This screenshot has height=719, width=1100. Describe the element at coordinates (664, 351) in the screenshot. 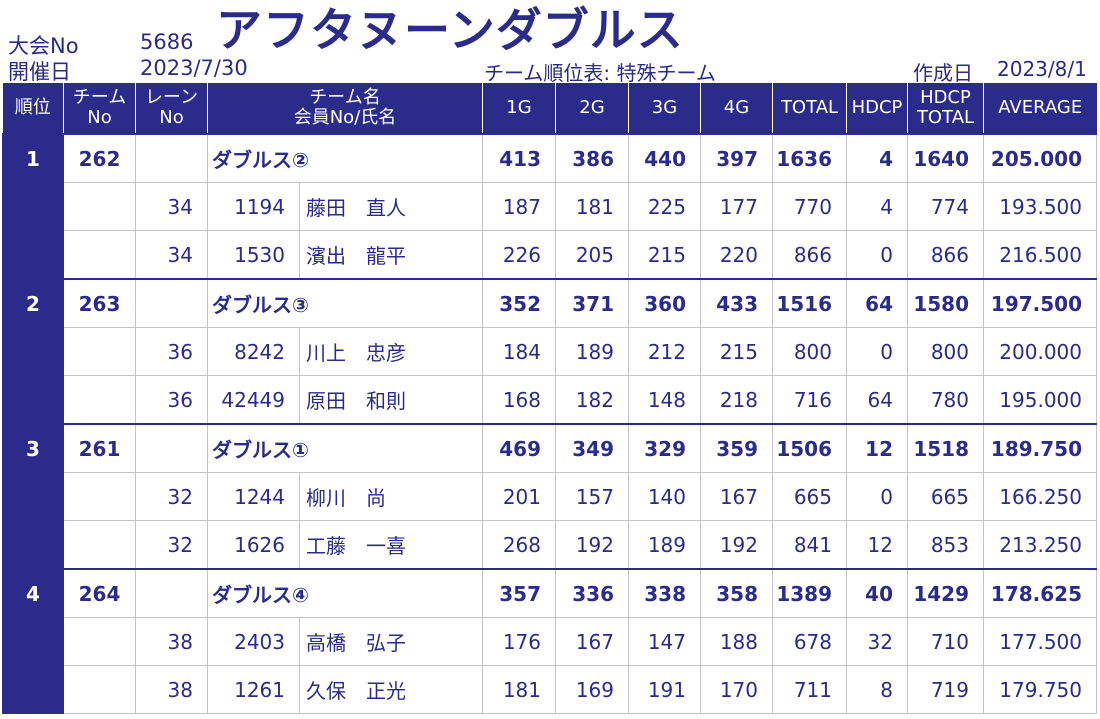

I see `member-g3-cell: 212` at that location.